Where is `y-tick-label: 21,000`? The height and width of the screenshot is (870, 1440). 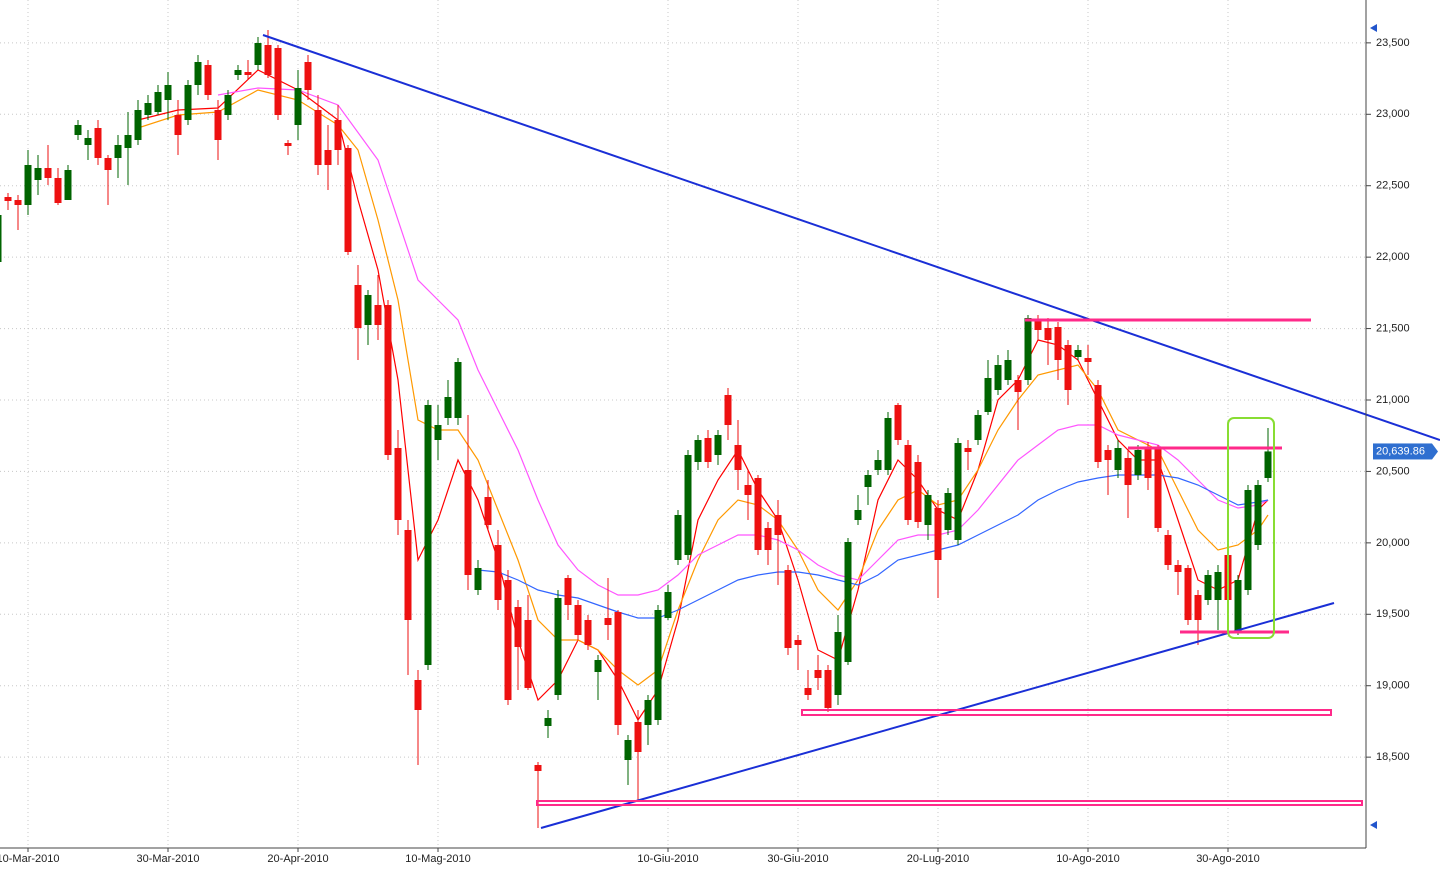 y-tick-label: 21,000 is located at coordinates (1393, 400).